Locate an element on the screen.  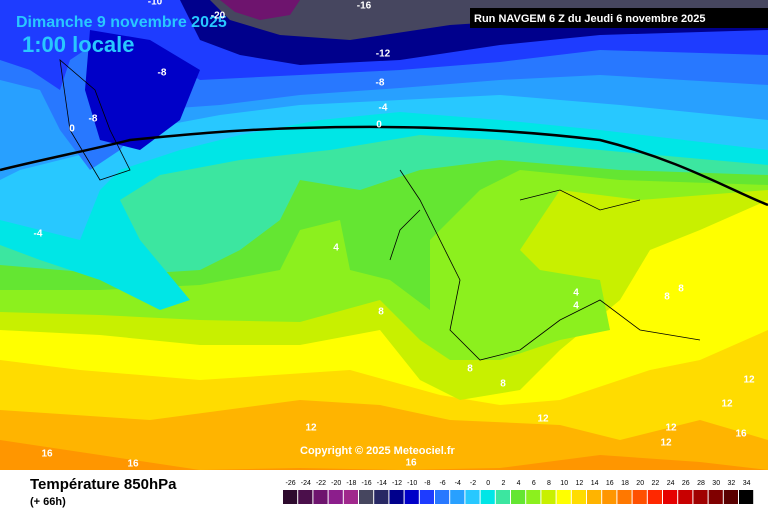
colorbar-label: -26 is located at coordinates (291, 483).